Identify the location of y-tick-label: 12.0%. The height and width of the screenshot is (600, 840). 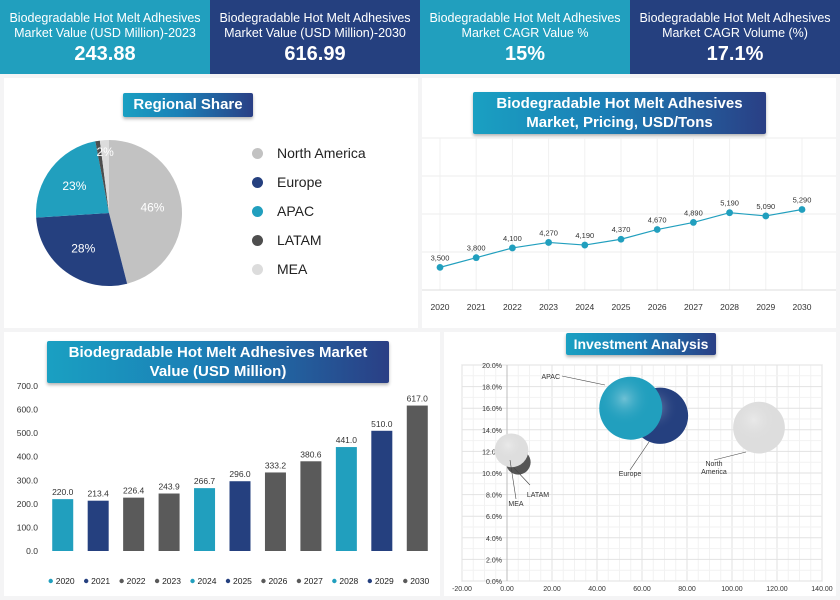
(492, 452).